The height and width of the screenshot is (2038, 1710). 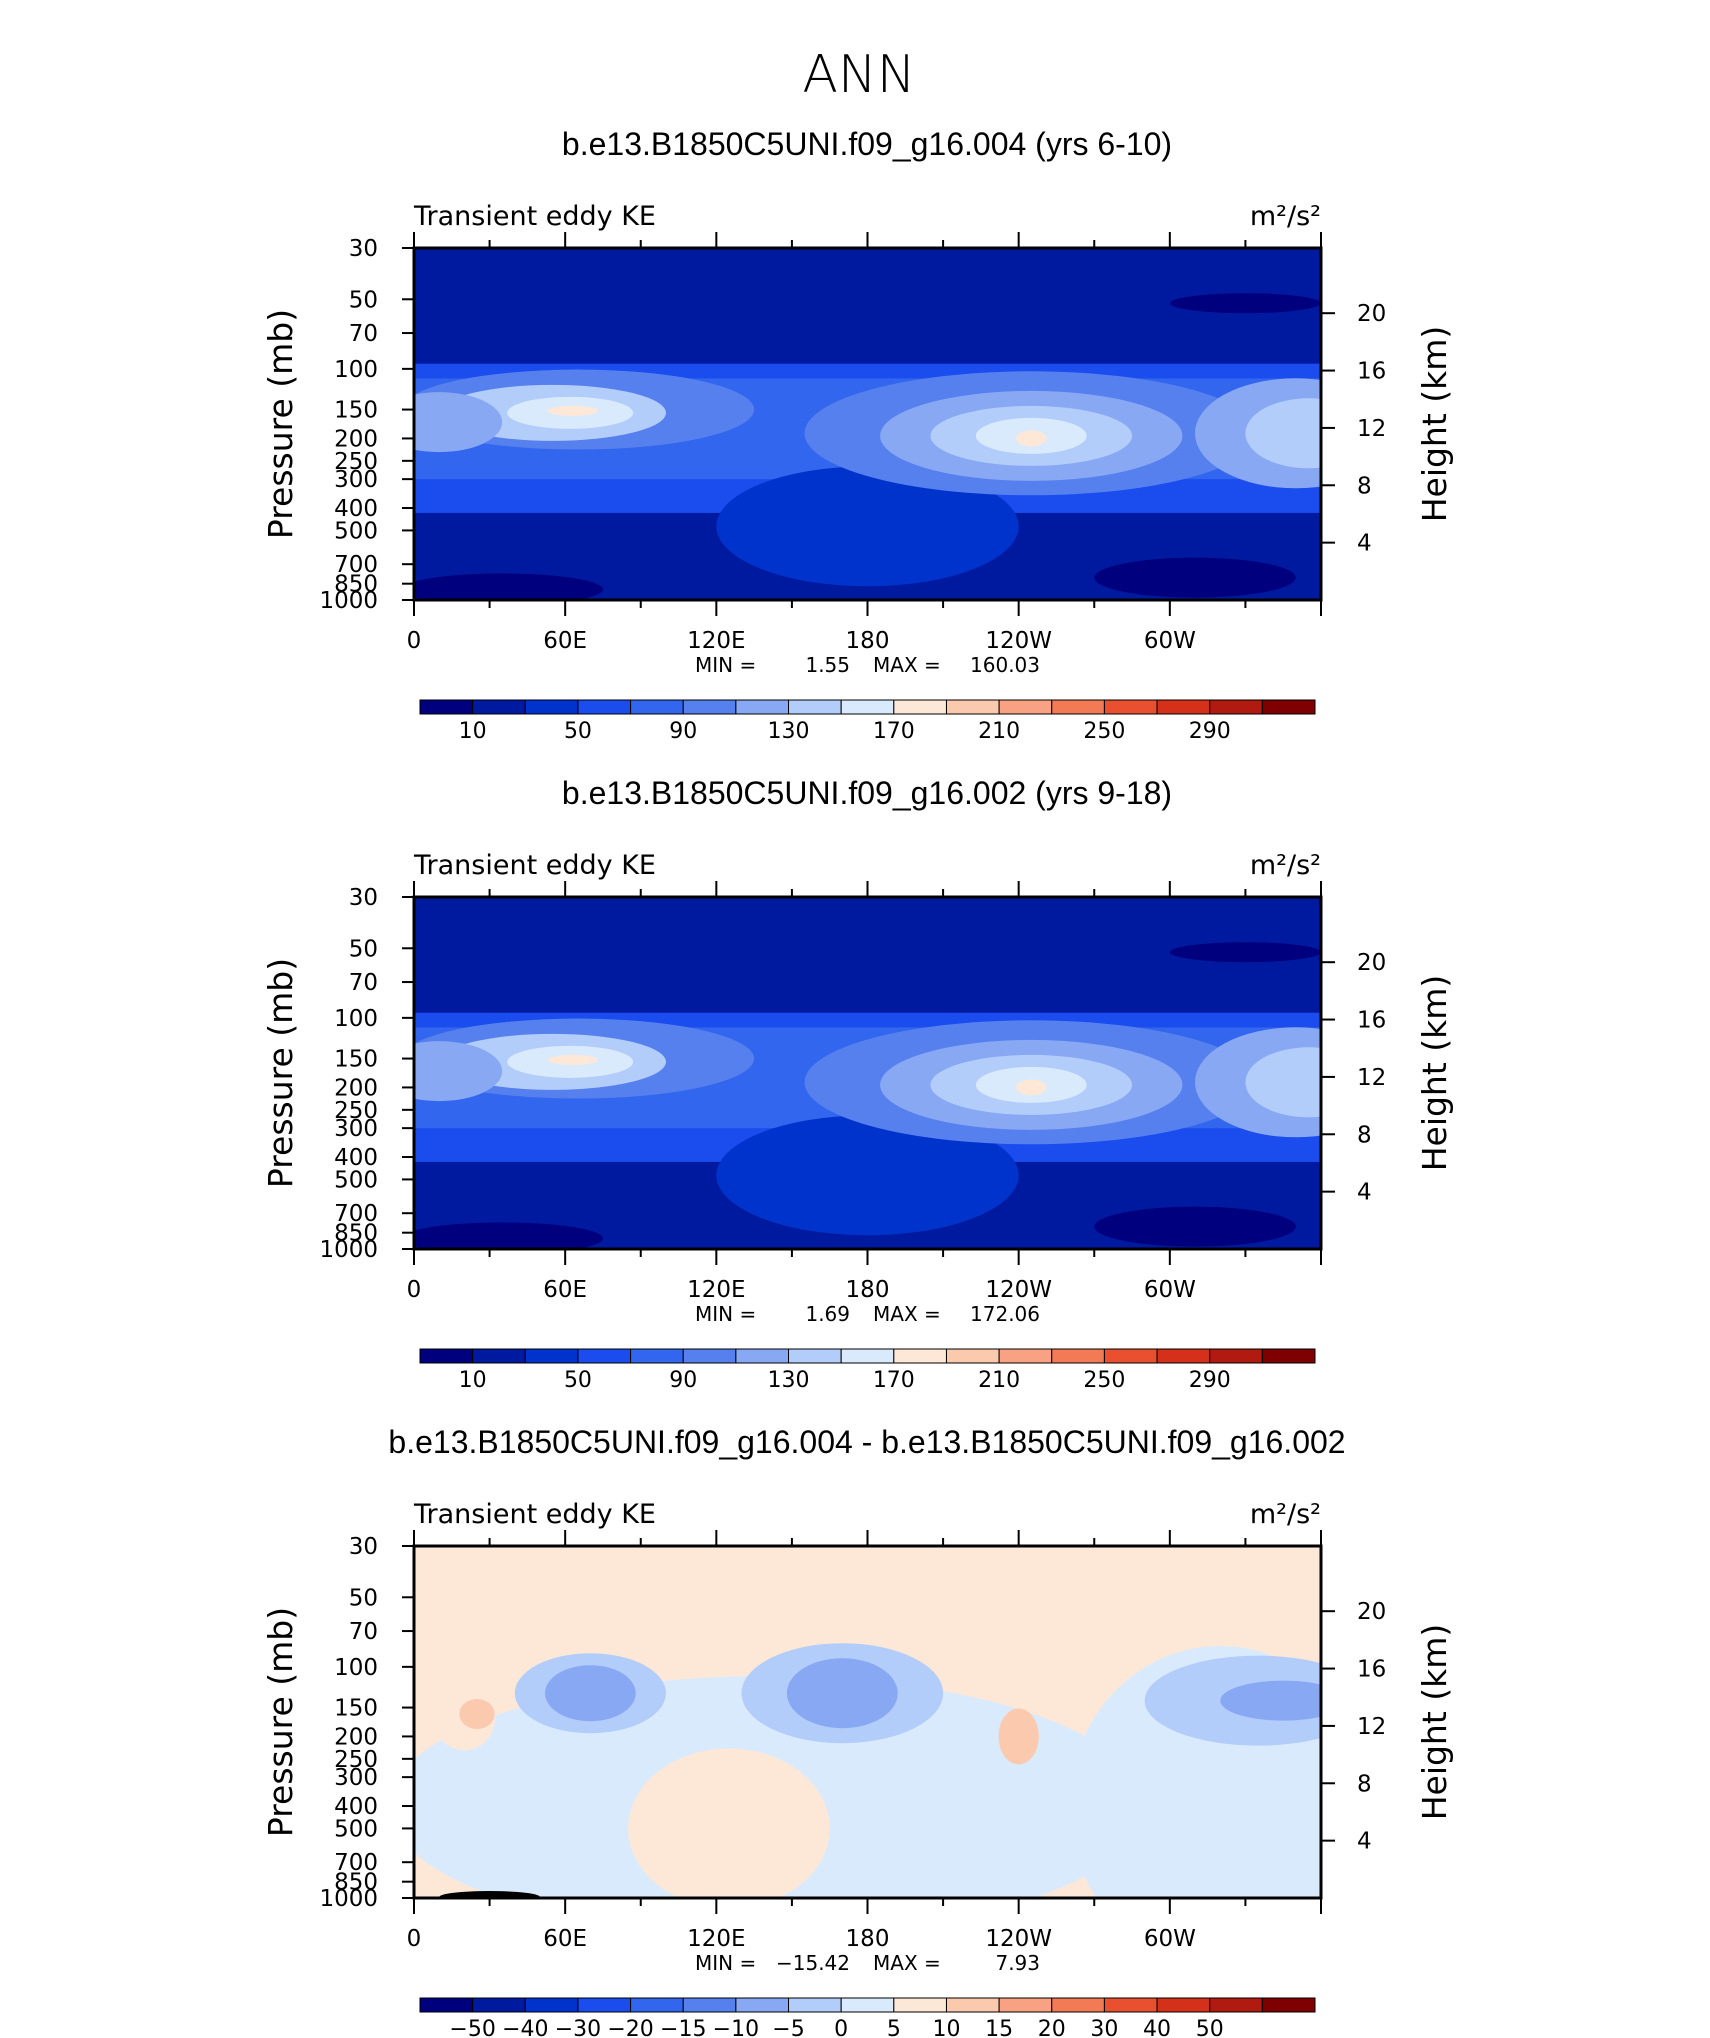 I want to click on colorbar-tick-label: 210, so click(x=999, y=1380).